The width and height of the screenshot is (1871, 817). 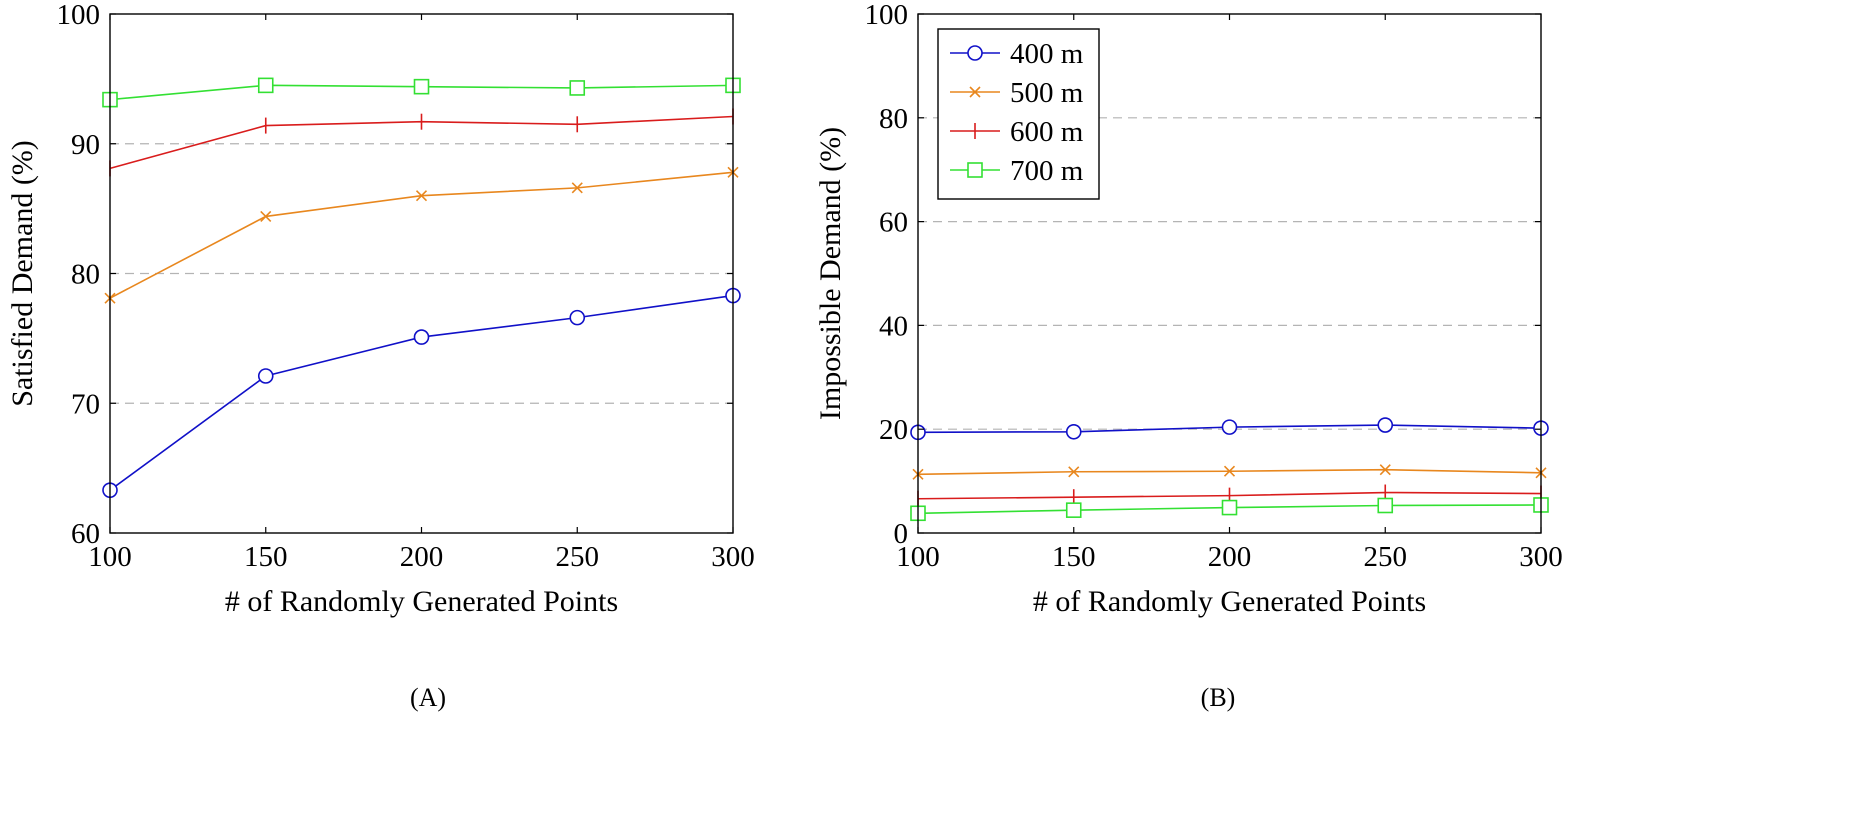 I want to click on chart-a-series-500m, so click(x=421, y=235).